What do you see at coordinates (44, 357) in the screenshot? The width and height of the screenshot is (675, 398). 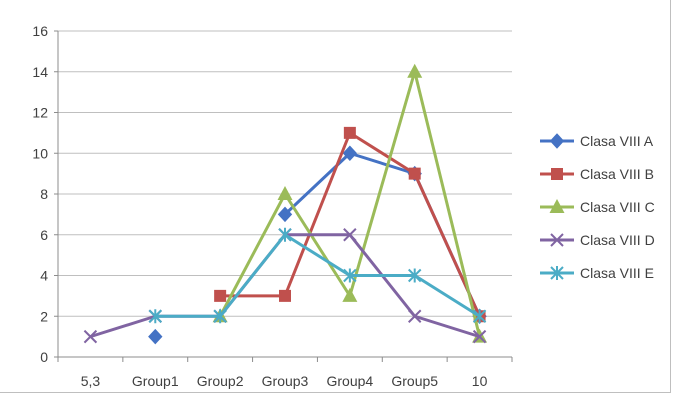 I see `y-tick-label: 0` at bounding box center [44, 357].